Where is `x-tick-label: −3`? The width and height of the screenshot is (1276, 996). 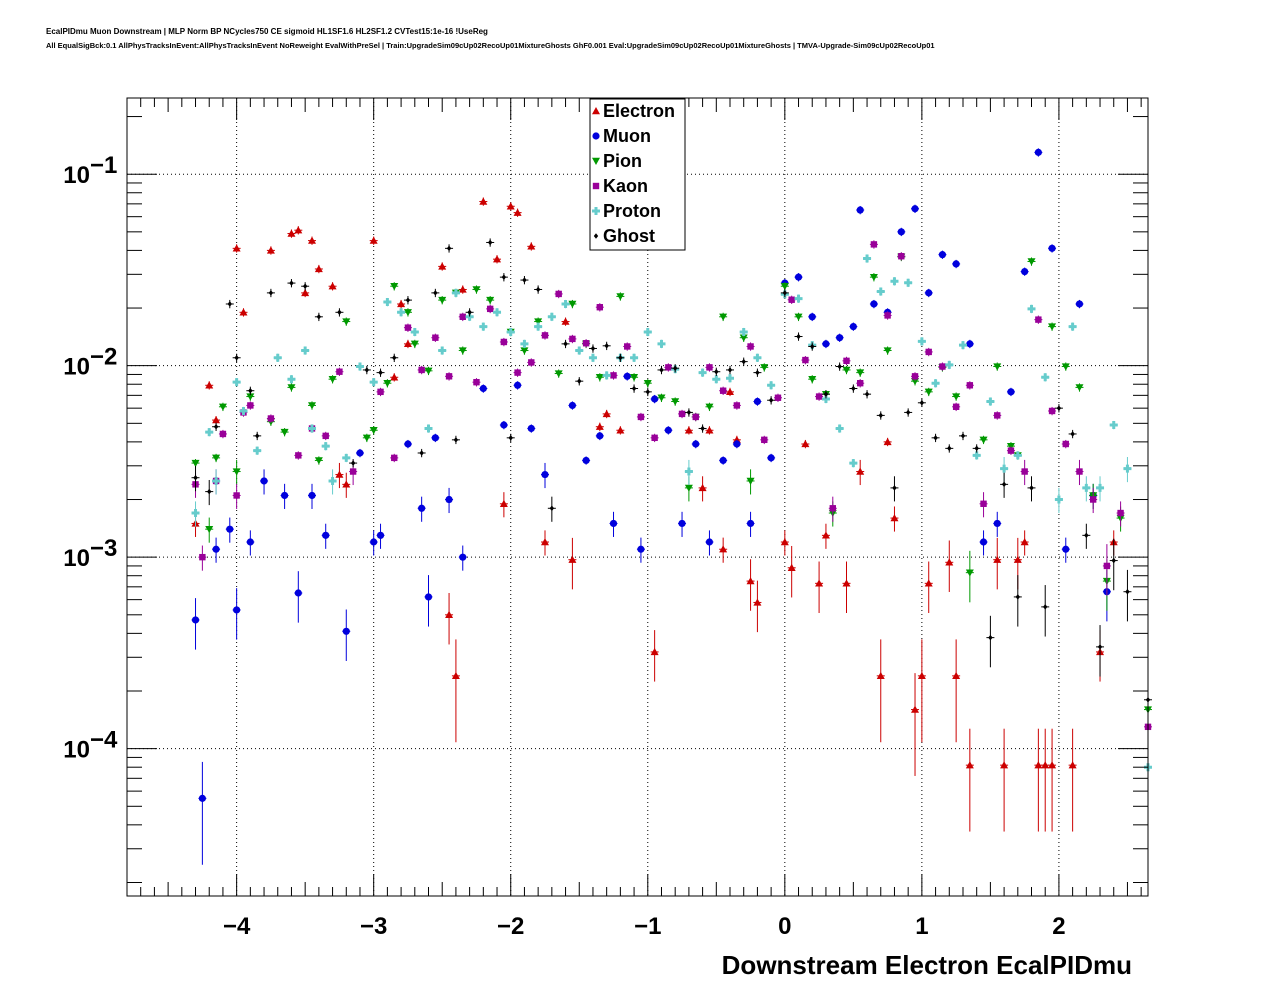 x-tick-label: −3 is located at coordinates (373, 926).